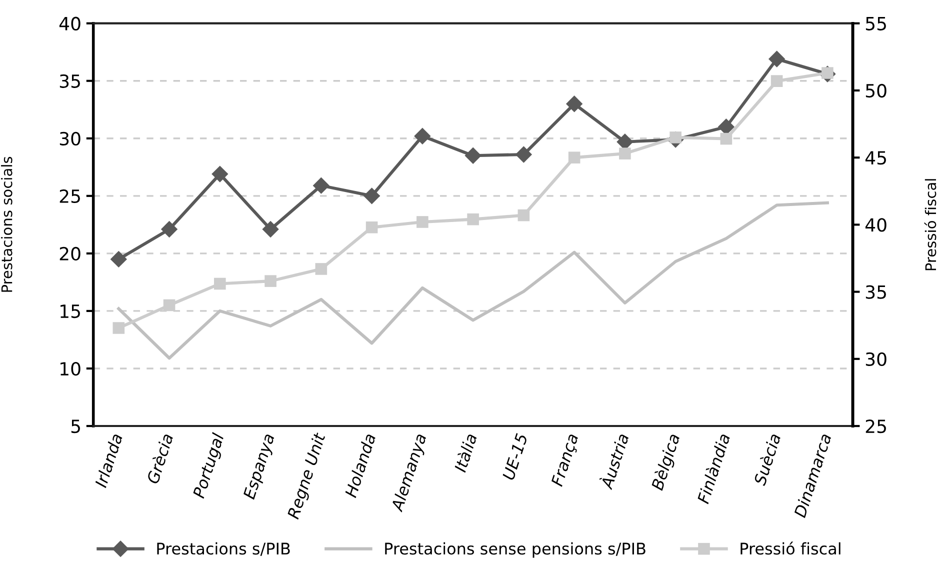  I want to click on x-tick-label: Suècia, so click(766, 459).